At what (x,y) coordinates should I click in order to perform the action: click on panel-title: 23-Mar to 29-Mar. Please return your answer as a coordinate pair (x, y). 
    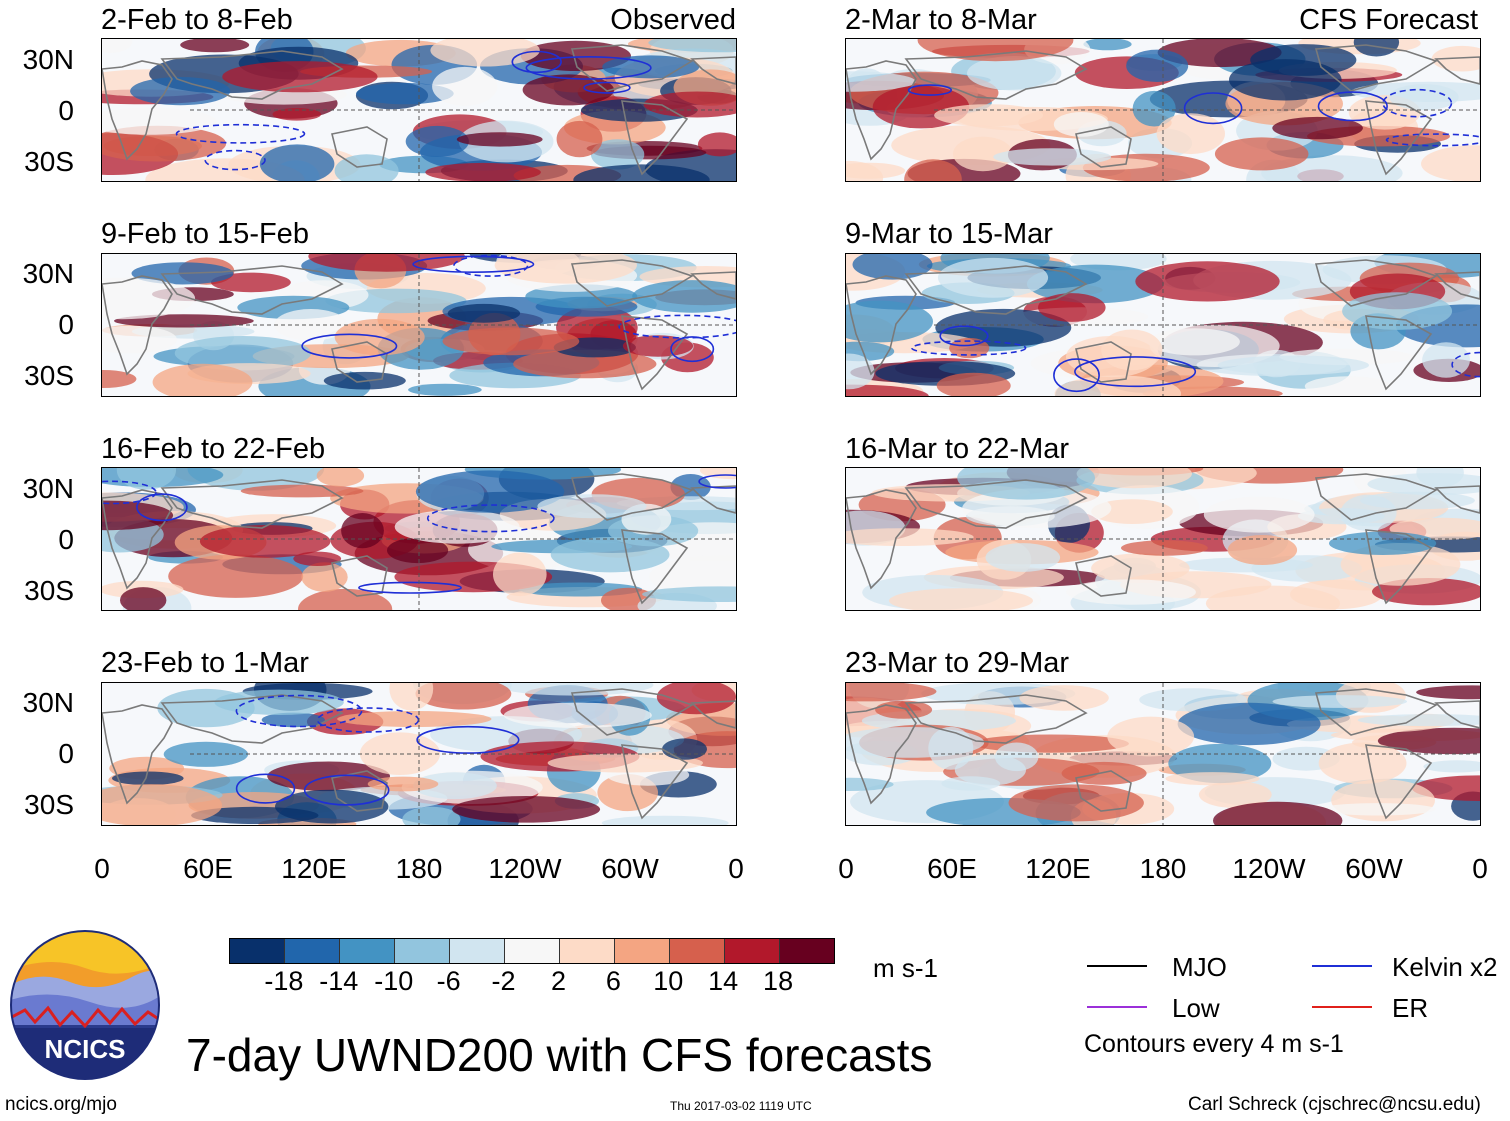
    Looking at the image, I should click on (957, 663).